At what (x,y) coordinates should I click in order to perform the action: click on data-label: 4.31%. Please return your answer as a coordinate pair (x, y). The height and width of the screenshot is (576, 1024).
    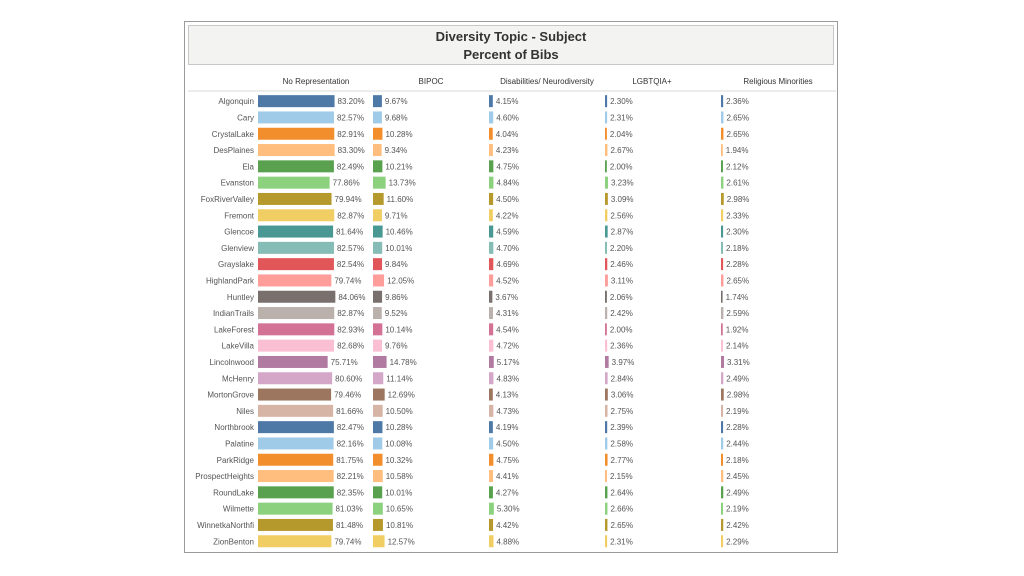
    Looking at the image, I should click on (507, 313).